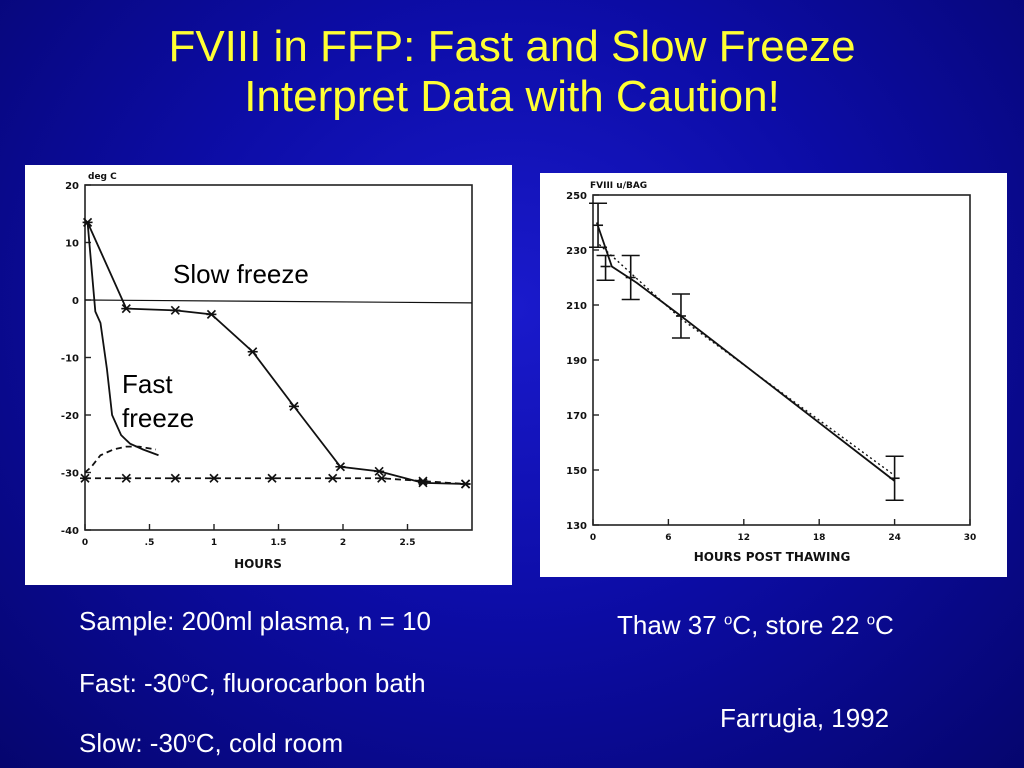  Describe the element at coordinates (191, 738) in the screenshot. I see `slow-degree: o` at that location.